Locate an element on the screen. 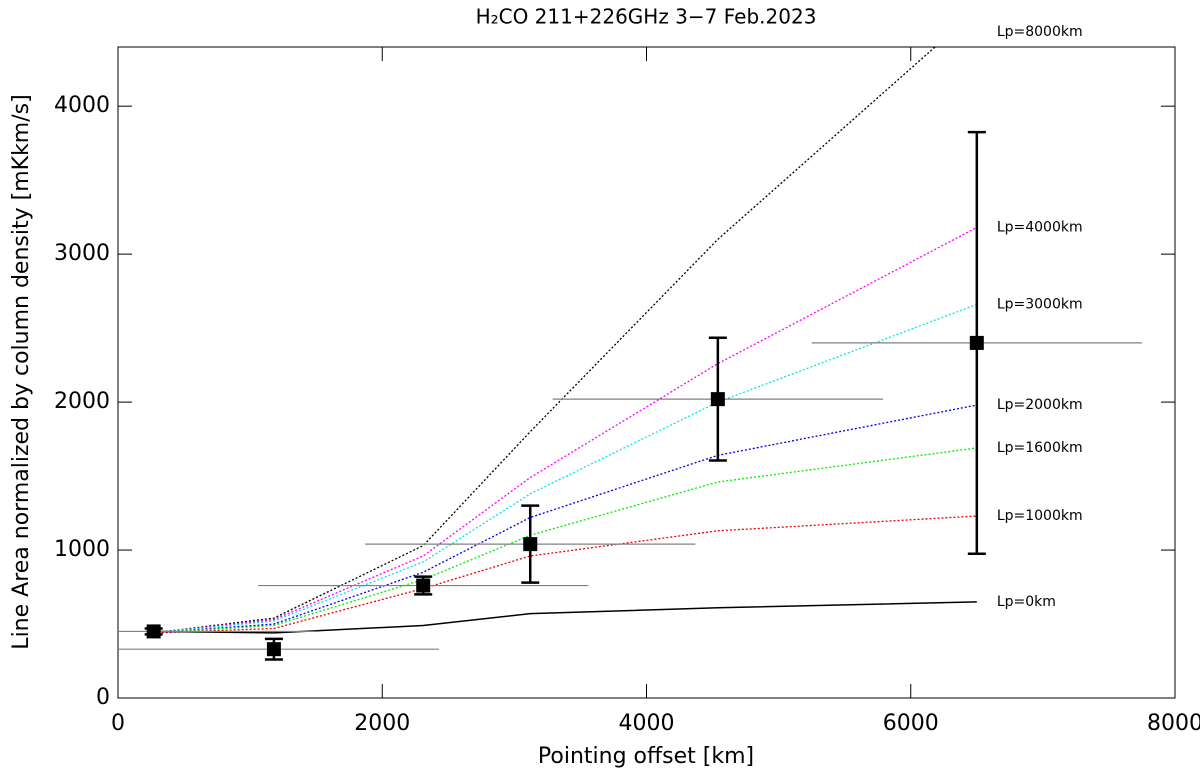 The height and width of the screenshot is (780, 1200). legend-label: Lp=8000km is located at coordinates (1040, 32).